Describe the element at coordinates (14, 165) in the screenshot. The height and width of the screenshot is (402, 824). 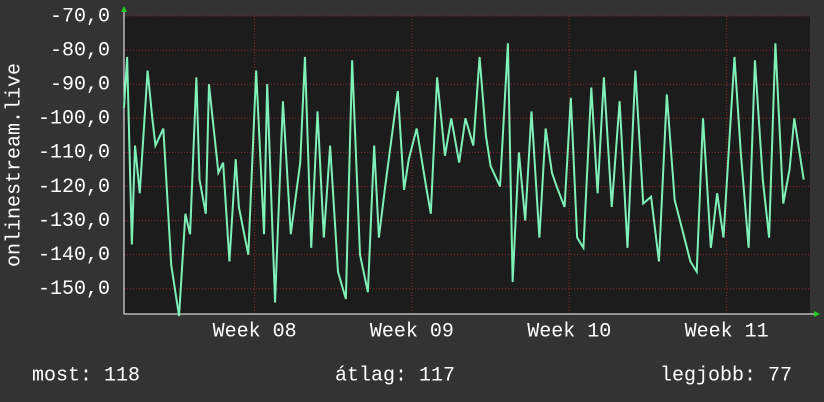
I see `y-axis-label: onlinestream.live` at that location.